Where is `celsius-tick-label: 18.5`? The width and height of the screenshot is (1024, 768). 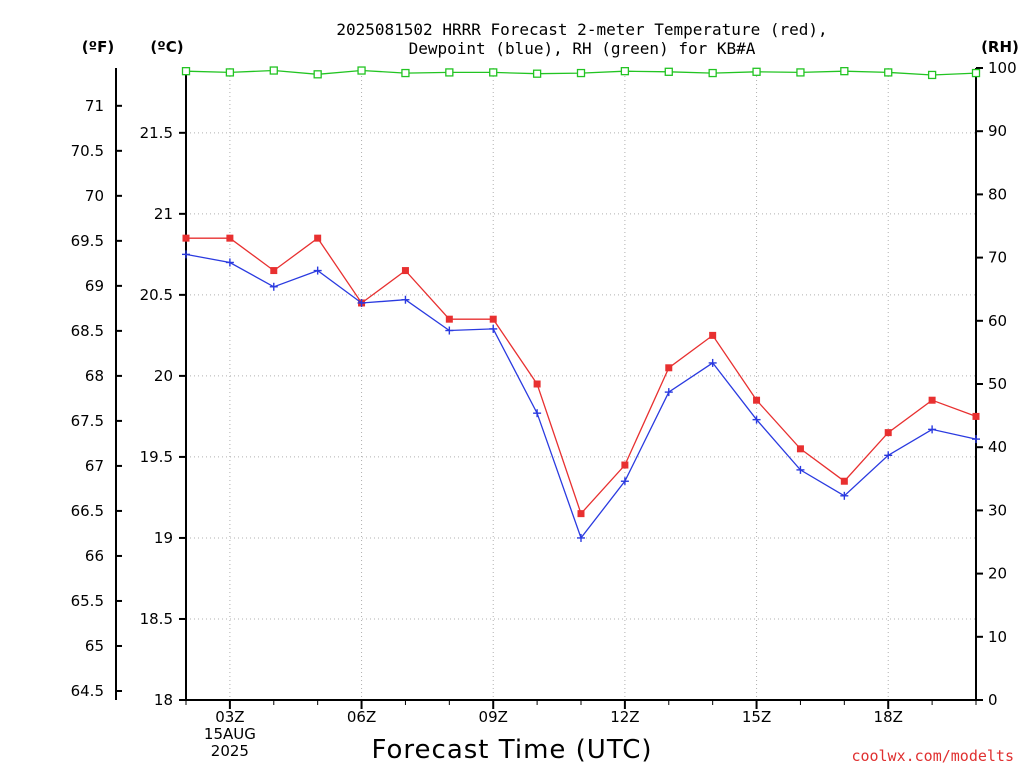 celsius-tick-label: 18.5 is located at coordinates (156, 619).